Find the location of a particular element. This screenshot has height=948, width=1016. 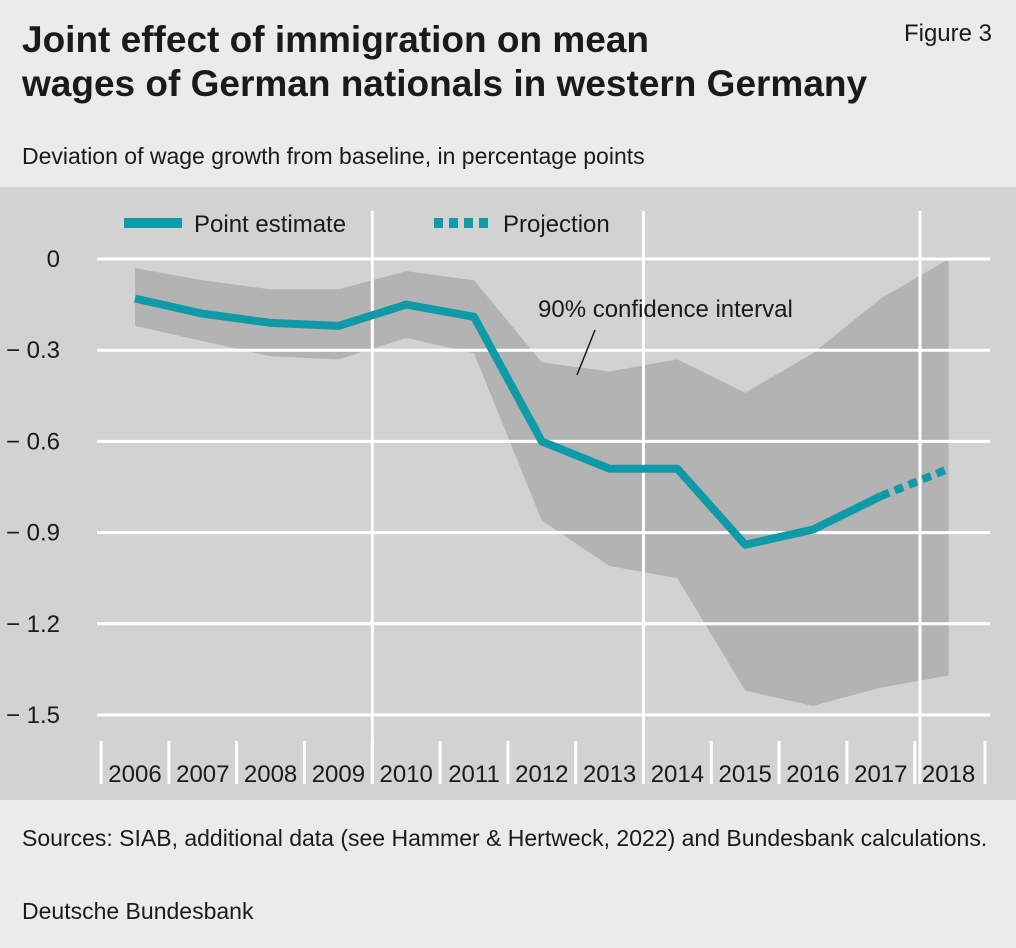

x-tick-label: 2006 is located at coordinates (134, 774).